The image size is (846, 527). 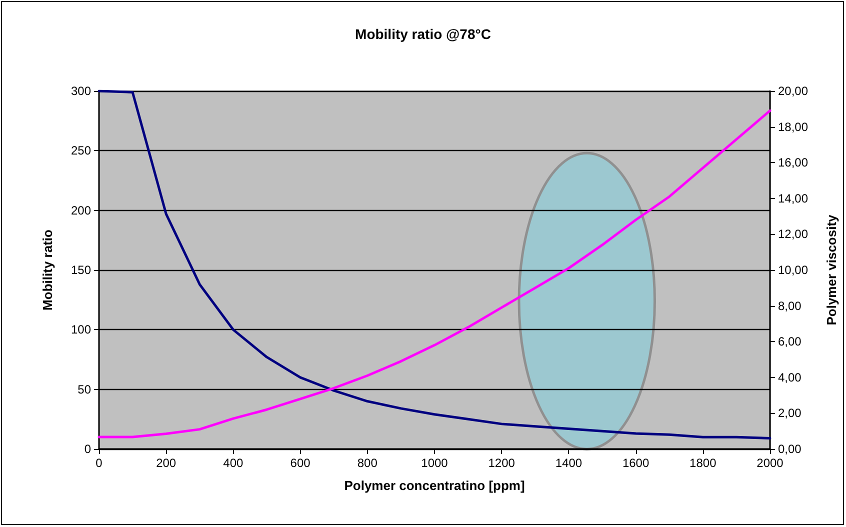 I want to click on x-tick-label: 400, so click(x=233, y=463).